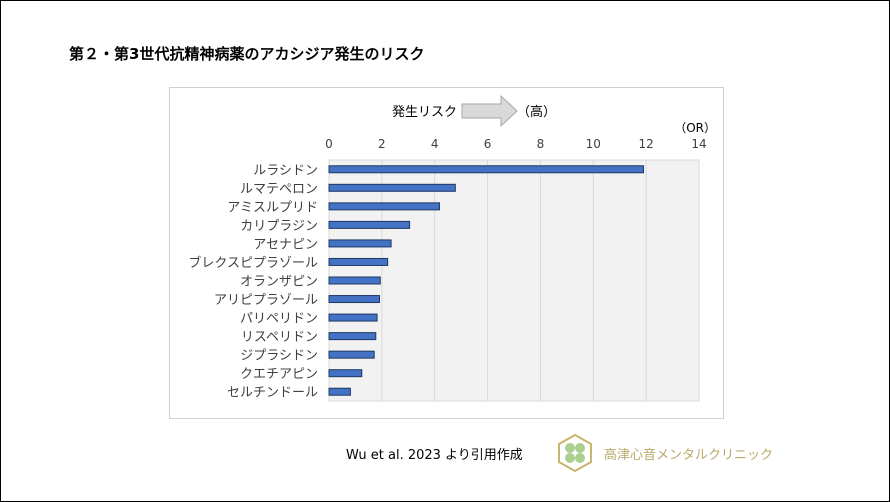 The width and height of the screenshot is (890, 502). I want to click on category-label: カリプラジン, so click(279, 226).